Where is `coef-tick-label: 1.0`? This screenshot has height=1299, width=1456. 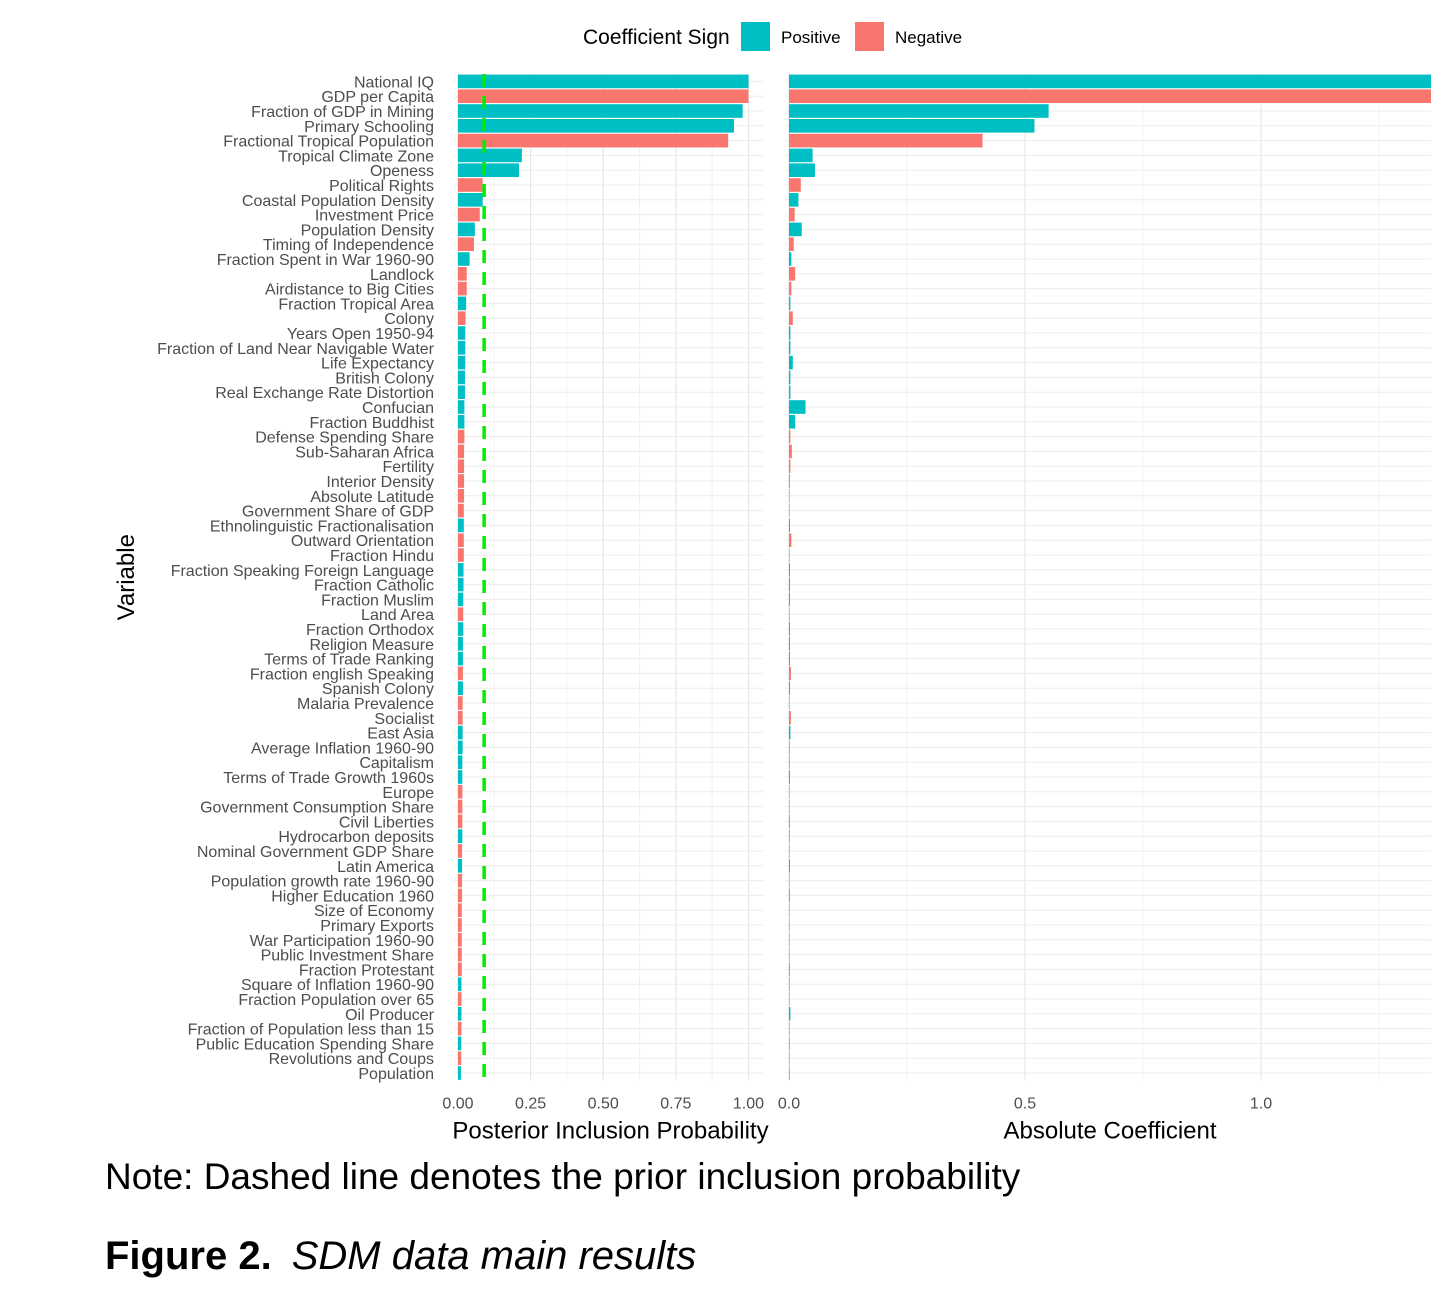 coef-tick-label: 1.0 is located at coordinates (1261, 1103).